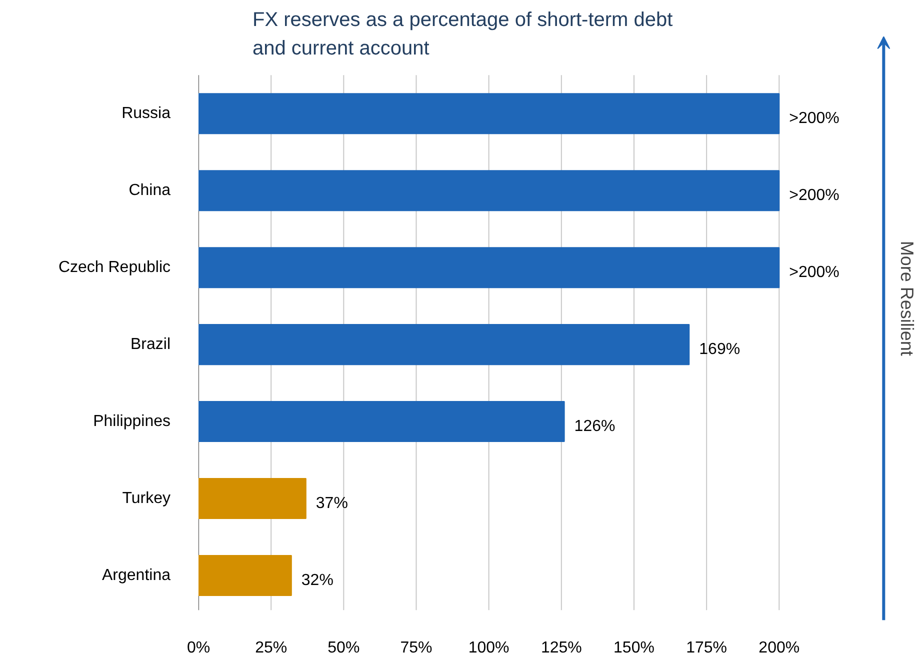 Image resolution: width=918 pixels, height=660 pixels. What do you see at coordinates (132, 421) in the screenshot?
I see `y-tick-label: Philippines` at bounding box center [132, 421].